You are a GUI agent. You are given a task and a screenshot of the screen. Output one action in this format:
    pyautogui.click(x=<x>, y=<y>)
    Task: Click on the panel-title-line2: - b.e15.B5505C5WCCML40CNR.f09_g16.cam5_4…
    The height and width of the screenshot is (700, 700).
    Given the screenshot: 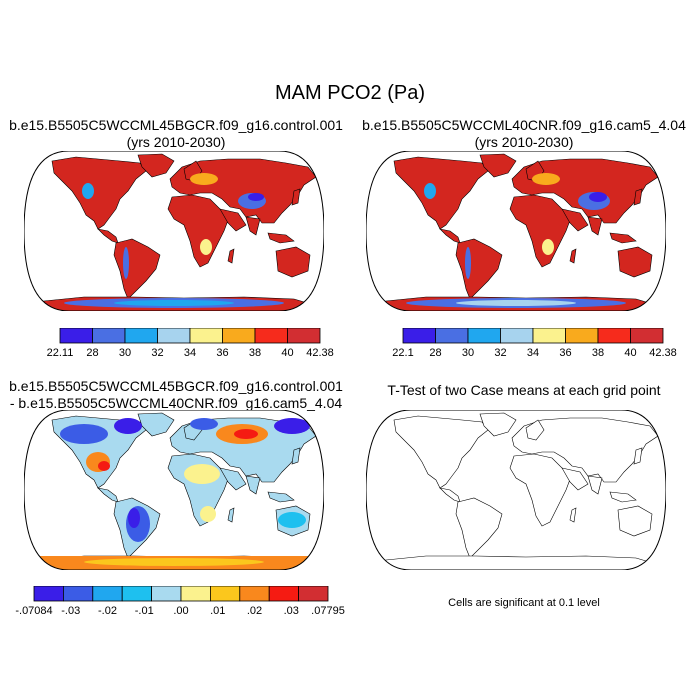 What is the action you would take?
    pyautogui.click(x=176, y=403)
    